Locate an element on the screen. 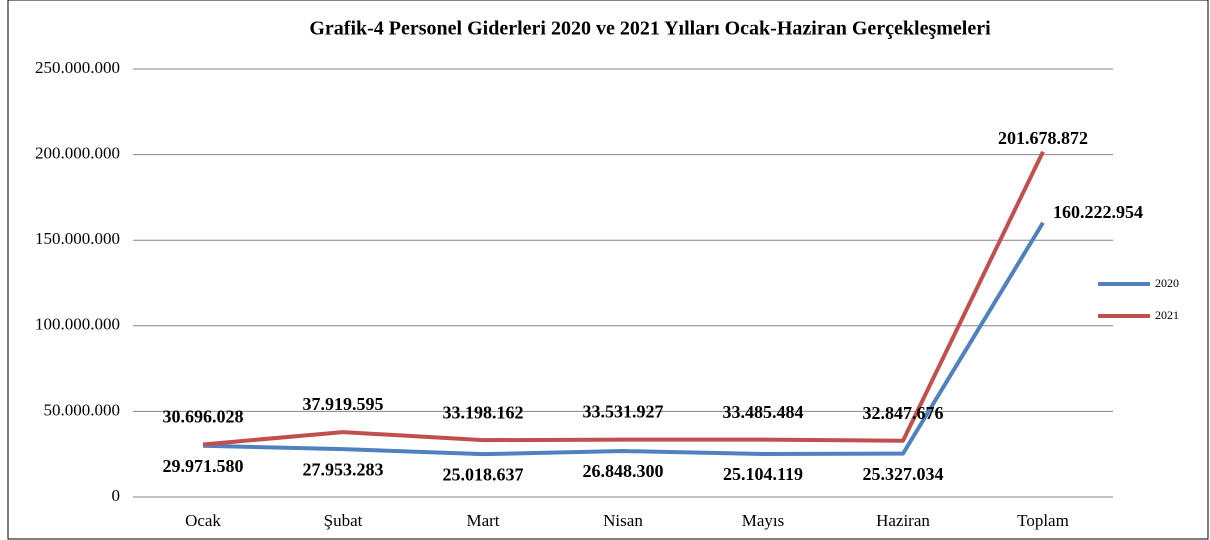 The image size is (1210, 540). x-tick-label: Mart is located at coordinates (482, 520).